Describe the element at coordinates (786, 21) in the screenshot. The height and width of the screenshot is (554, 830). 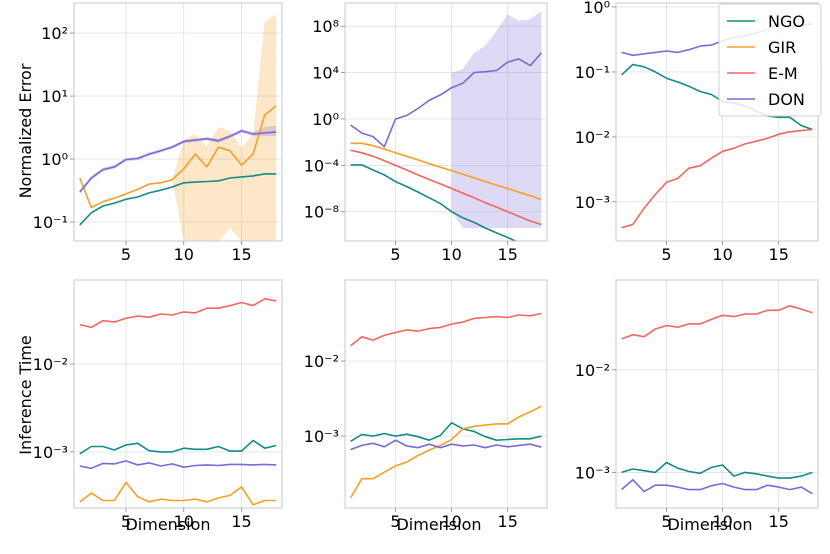
I see `legend-label-ngo: NGO` at that location.